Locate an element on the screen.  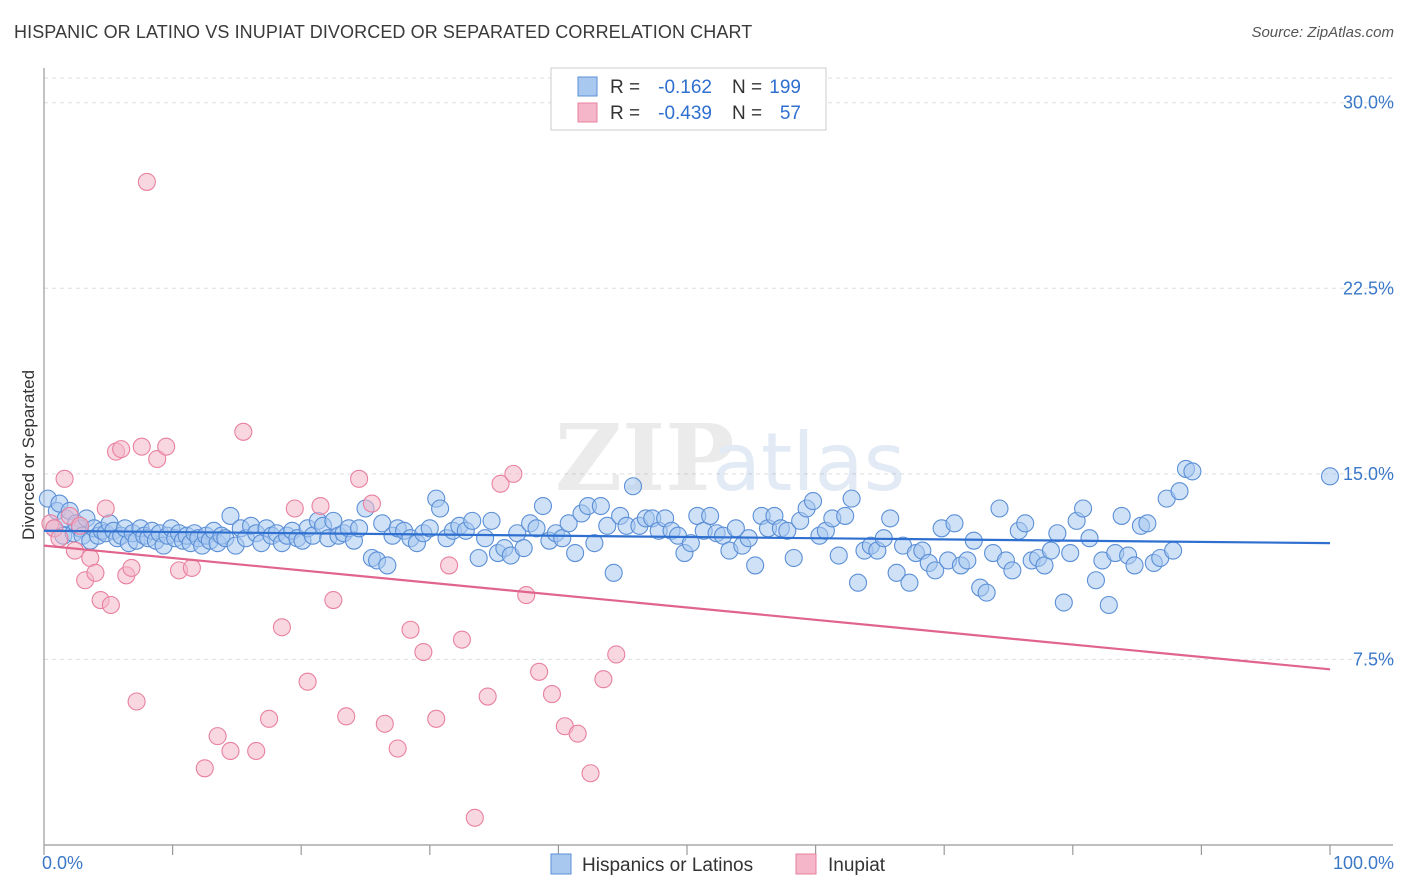
x-tick-label-min: 0.0% is located at coordinates (62, 863).